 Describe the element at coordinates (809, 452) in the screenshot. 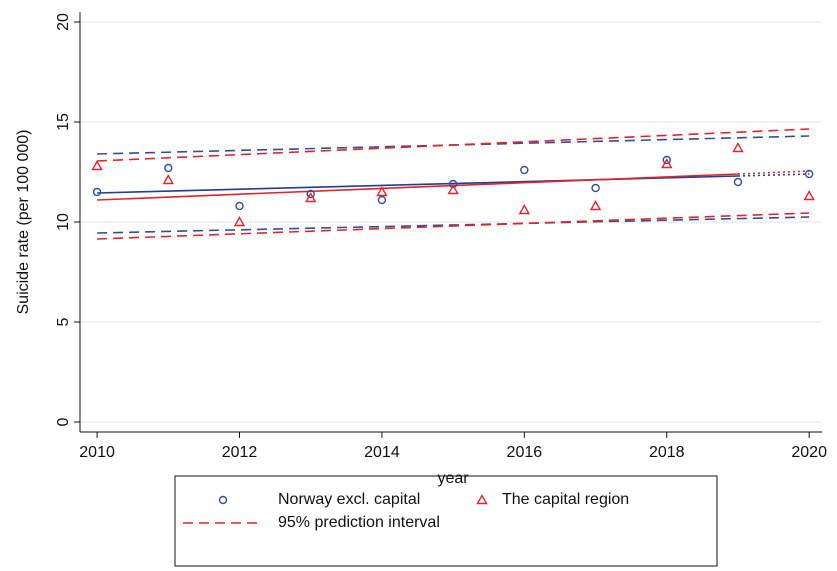

I see `x-tick-label: 2020` at that location.